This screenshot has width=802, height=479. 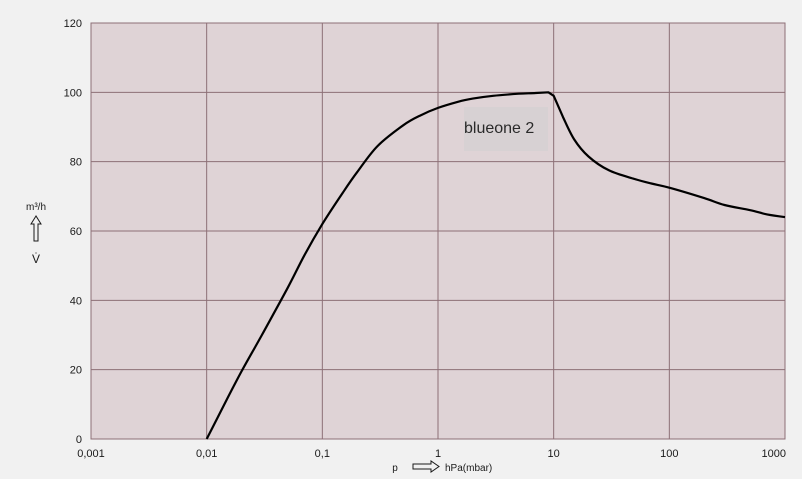 What do you see at coordinates (426, 466) in the screenshot?
I see `right-arrow-icon` at bounding box center [426, 466].